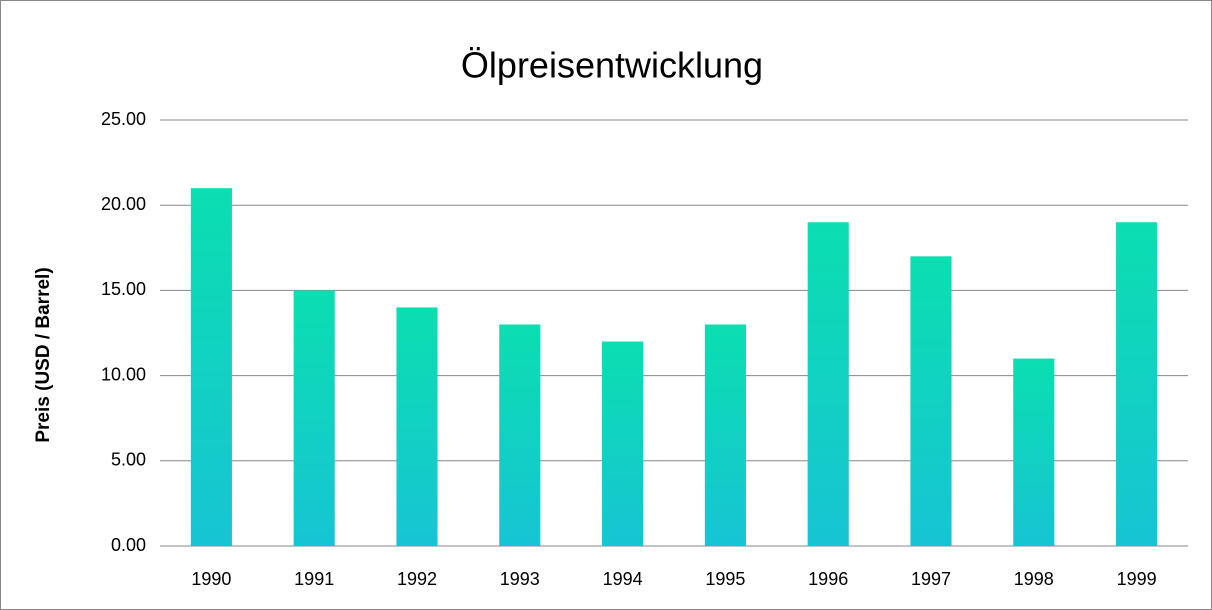 This screenshot has width=1212, height=610. I want to click on y-tick-label: 20.00, so click(123, 204).